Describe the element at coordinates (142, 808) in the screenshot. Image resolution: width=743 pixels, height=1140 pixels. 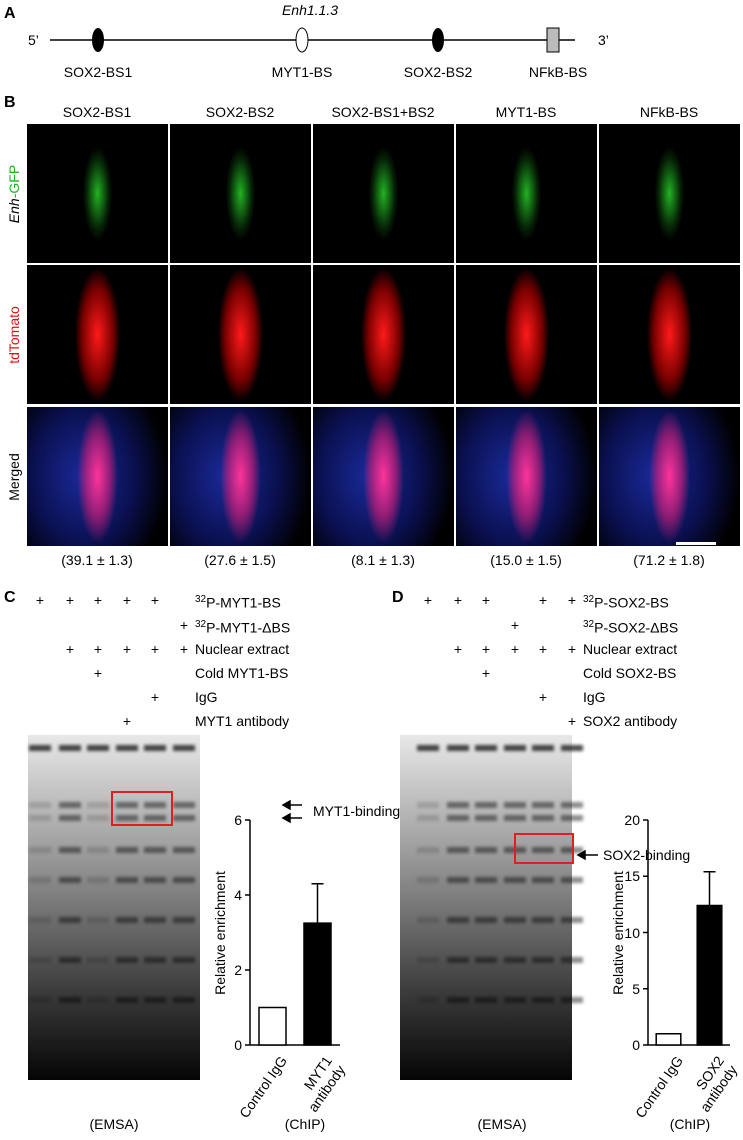
I see `highlight-box` at that location.